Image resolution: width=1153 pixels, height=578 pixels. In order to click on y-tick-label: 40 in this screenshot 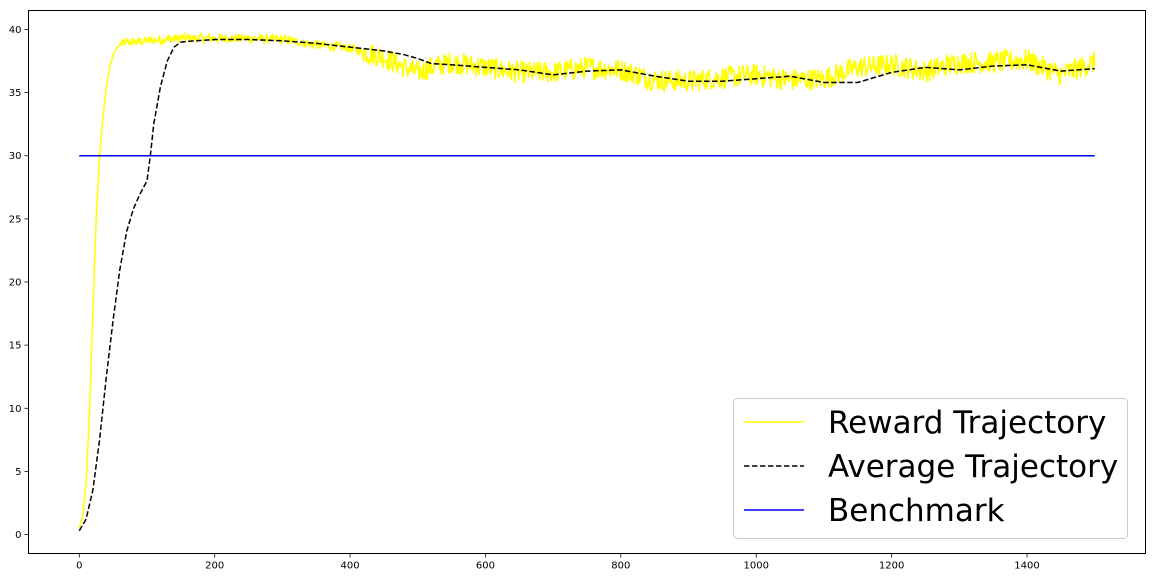, I will do `click(15, 30)`.